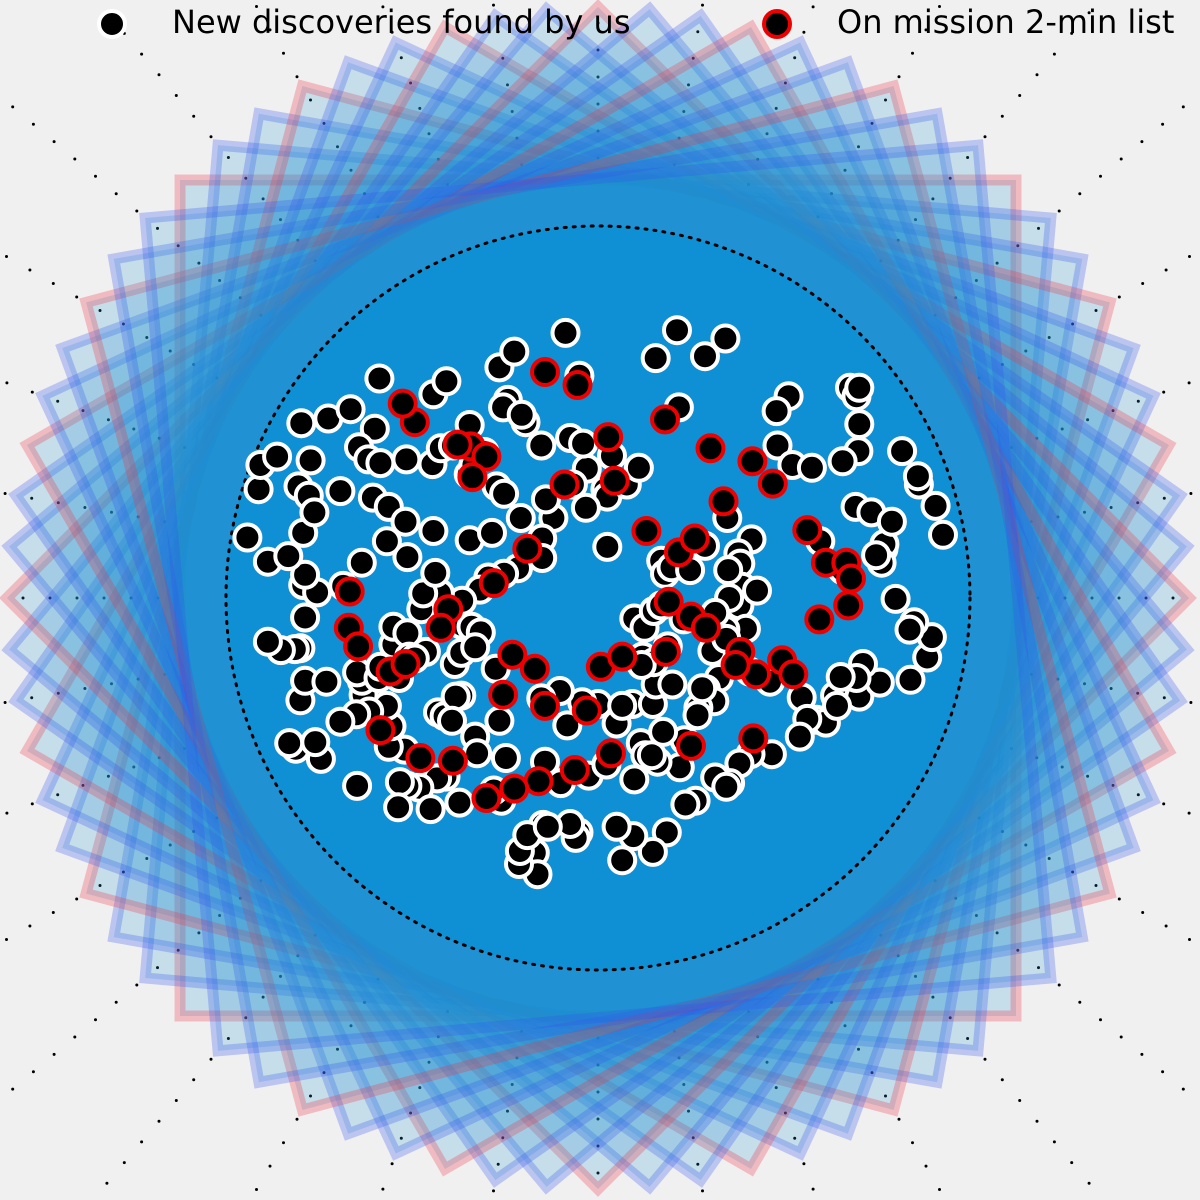  I want to click on legend-label-new: New discoveries found by us, so click(401, 22).